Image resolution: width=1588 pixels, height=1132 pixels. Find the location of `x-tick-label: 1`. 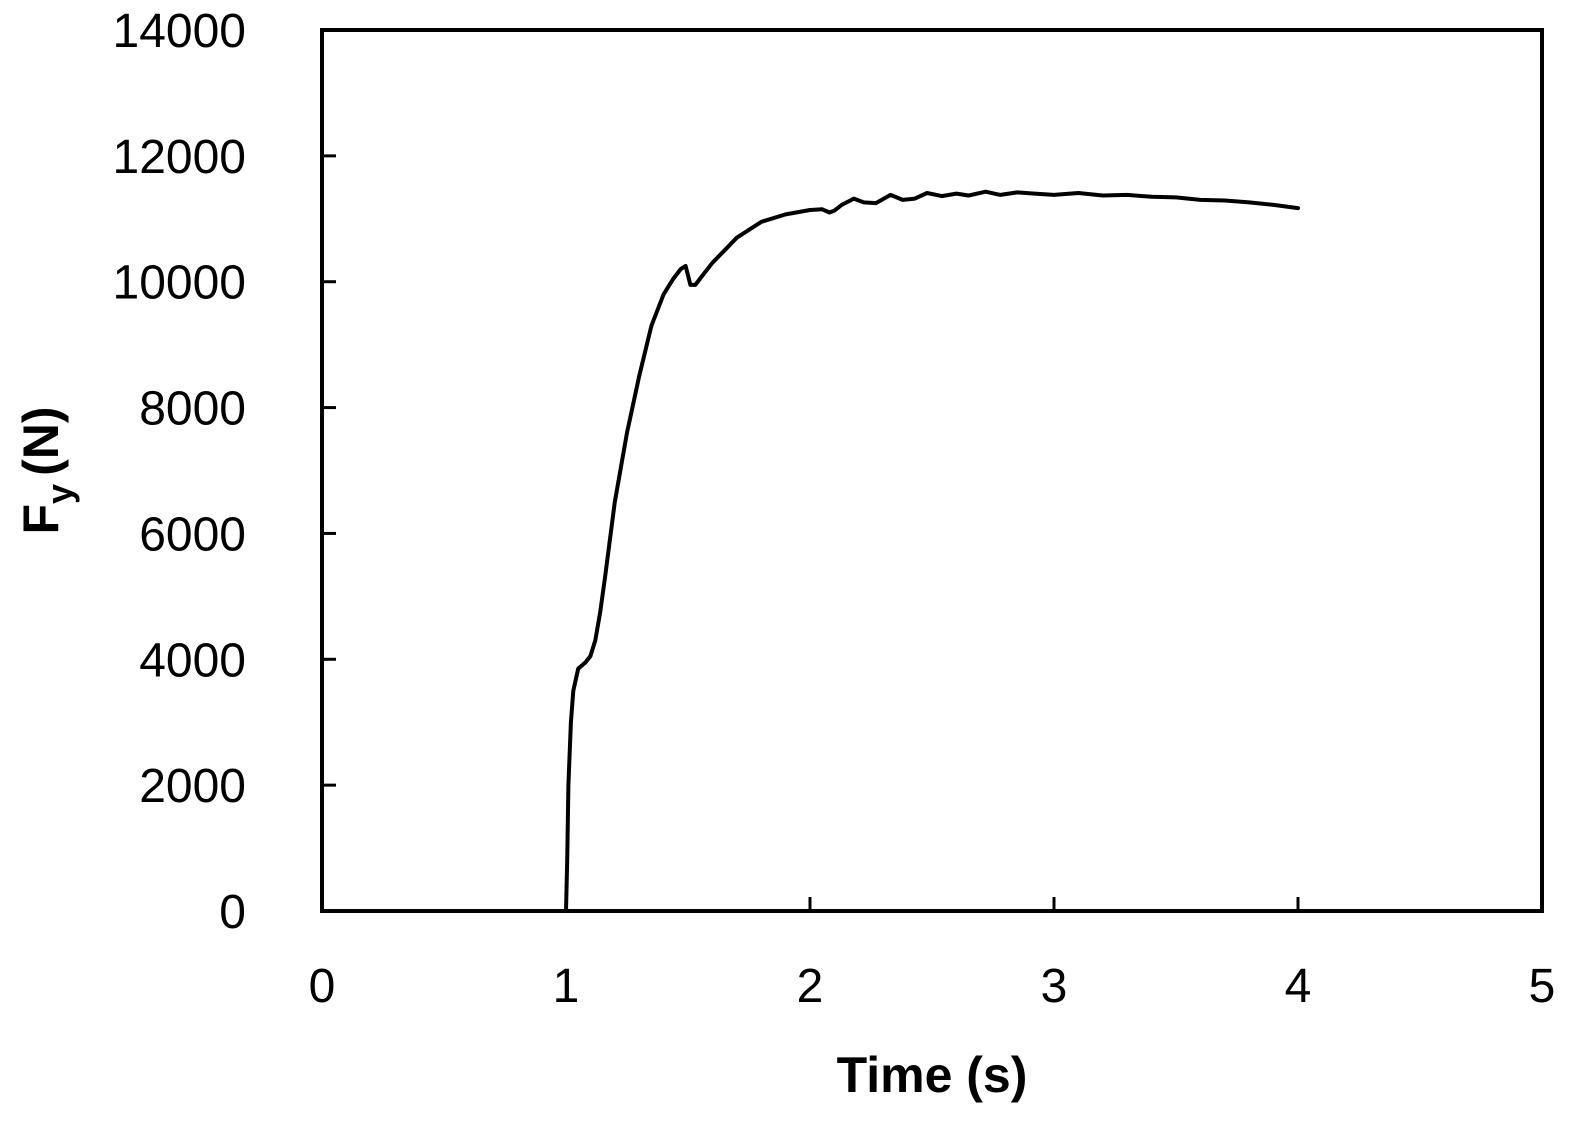

x-tick-label: 1 is located at coordinates (566, 986).